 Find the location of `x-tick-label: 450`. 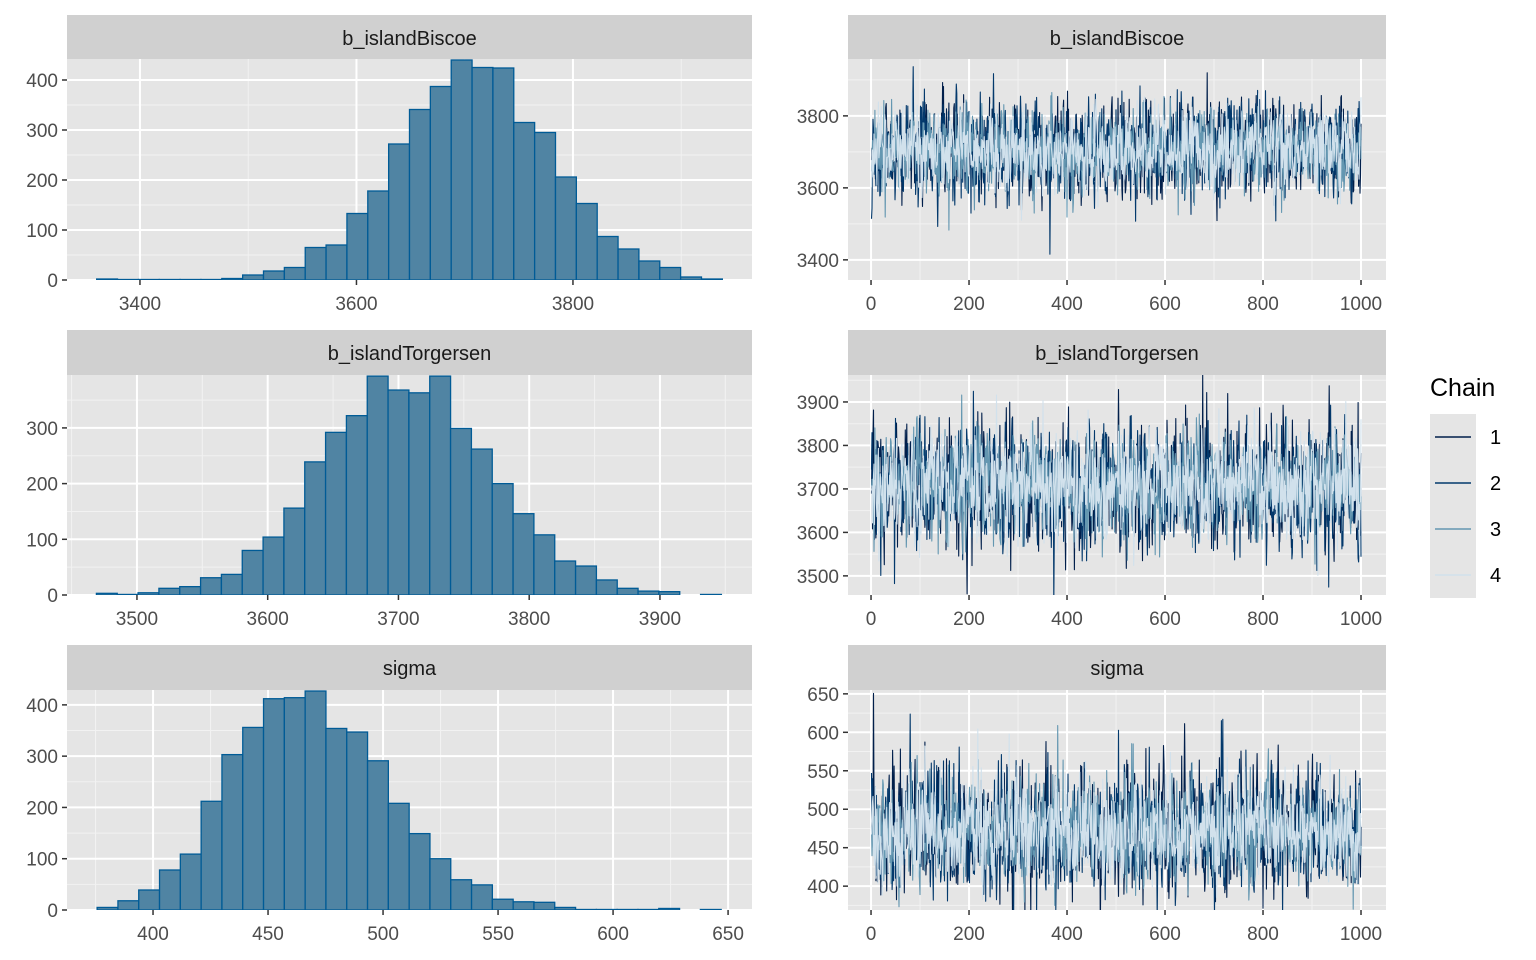

x-tick-label: 450 is located at coordinates (268, 934).